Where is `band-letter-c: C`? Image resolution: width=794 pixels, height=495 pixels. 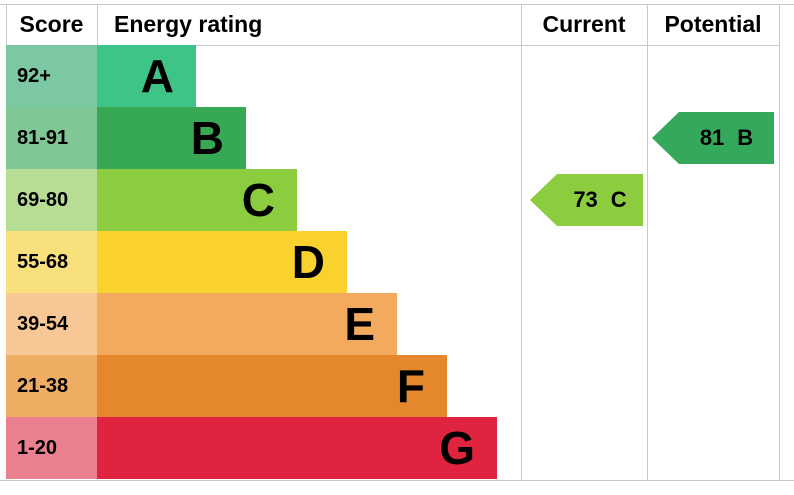
band-letter-c: C is located at coordinates (258, 200).